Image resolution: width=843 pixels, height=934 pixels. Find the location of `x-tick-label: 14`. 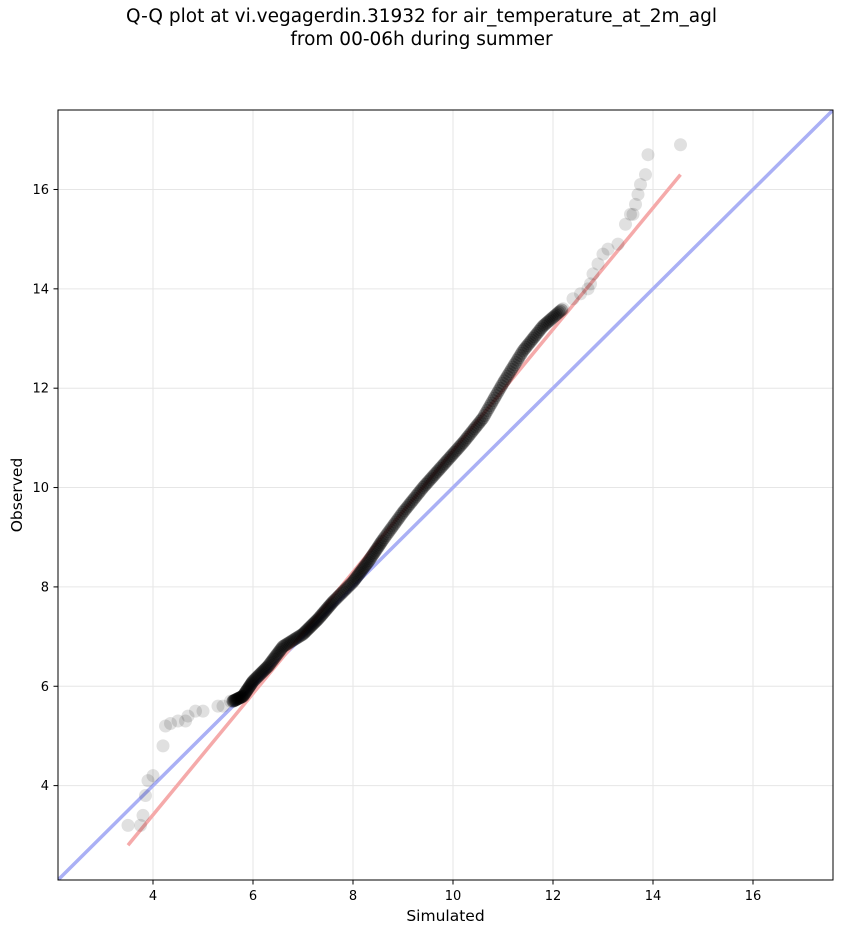

x-tick-label: 14 is located at coordinates (653, 896).